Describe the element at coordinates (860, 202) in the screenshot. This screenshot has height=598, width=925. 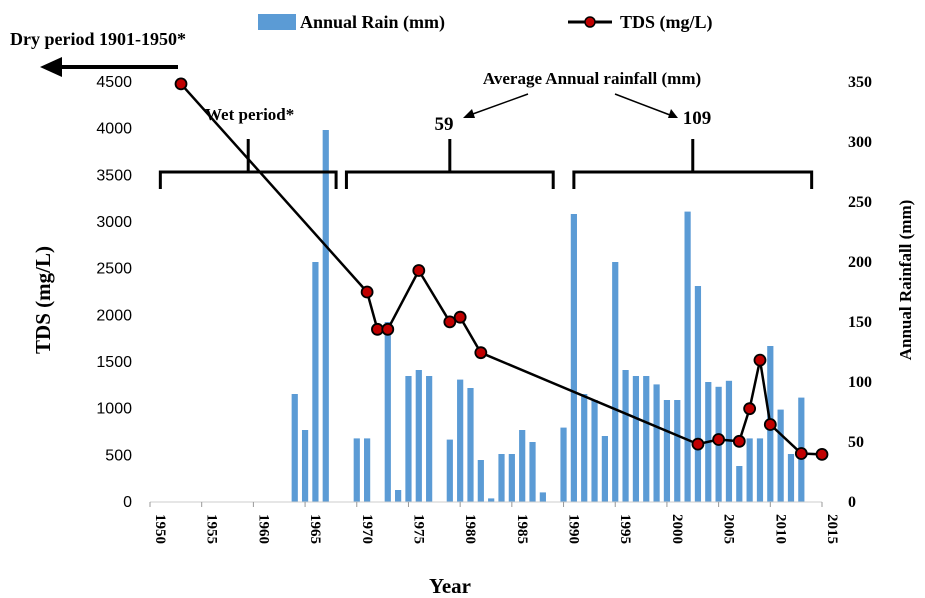
I see `y-right-tick-label-250: 250` at that location.